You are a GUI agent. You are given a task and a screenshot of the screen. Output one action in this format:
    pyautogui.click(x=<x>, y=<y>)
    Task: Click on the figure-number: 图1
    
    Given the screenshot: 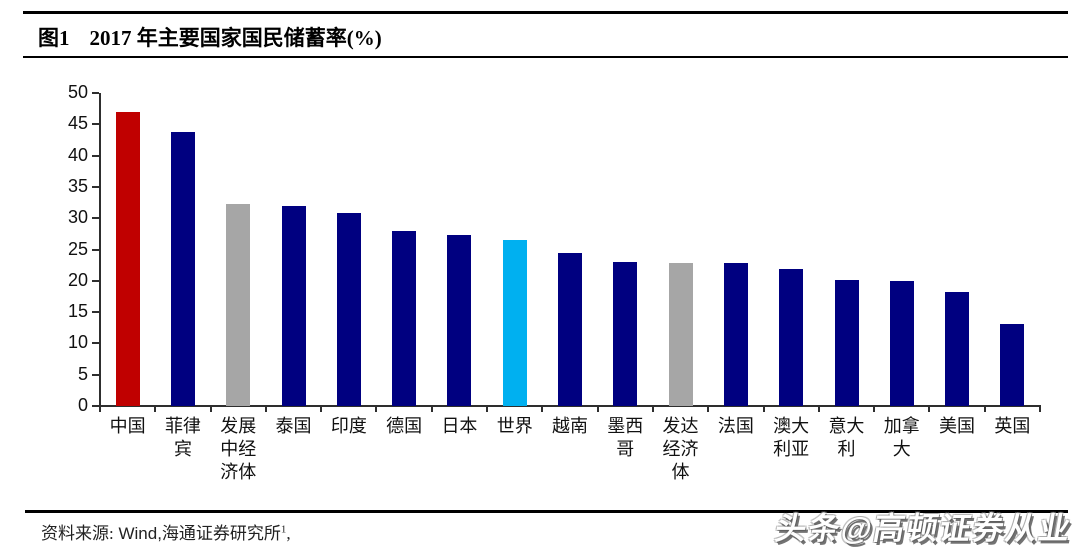 What is the action you would take?
    pyautogui.click(x=54, y=38)
    